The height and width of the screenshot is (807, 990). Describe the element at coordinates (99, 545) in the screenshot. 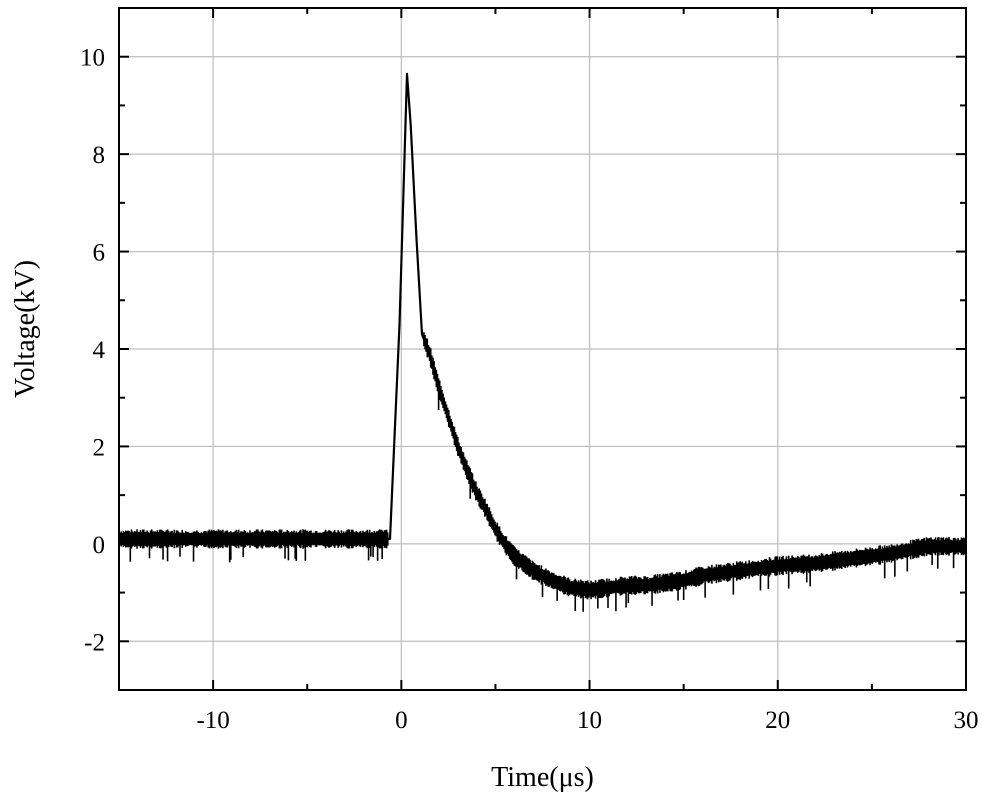

I see `y-tick-label: 0` at that location.